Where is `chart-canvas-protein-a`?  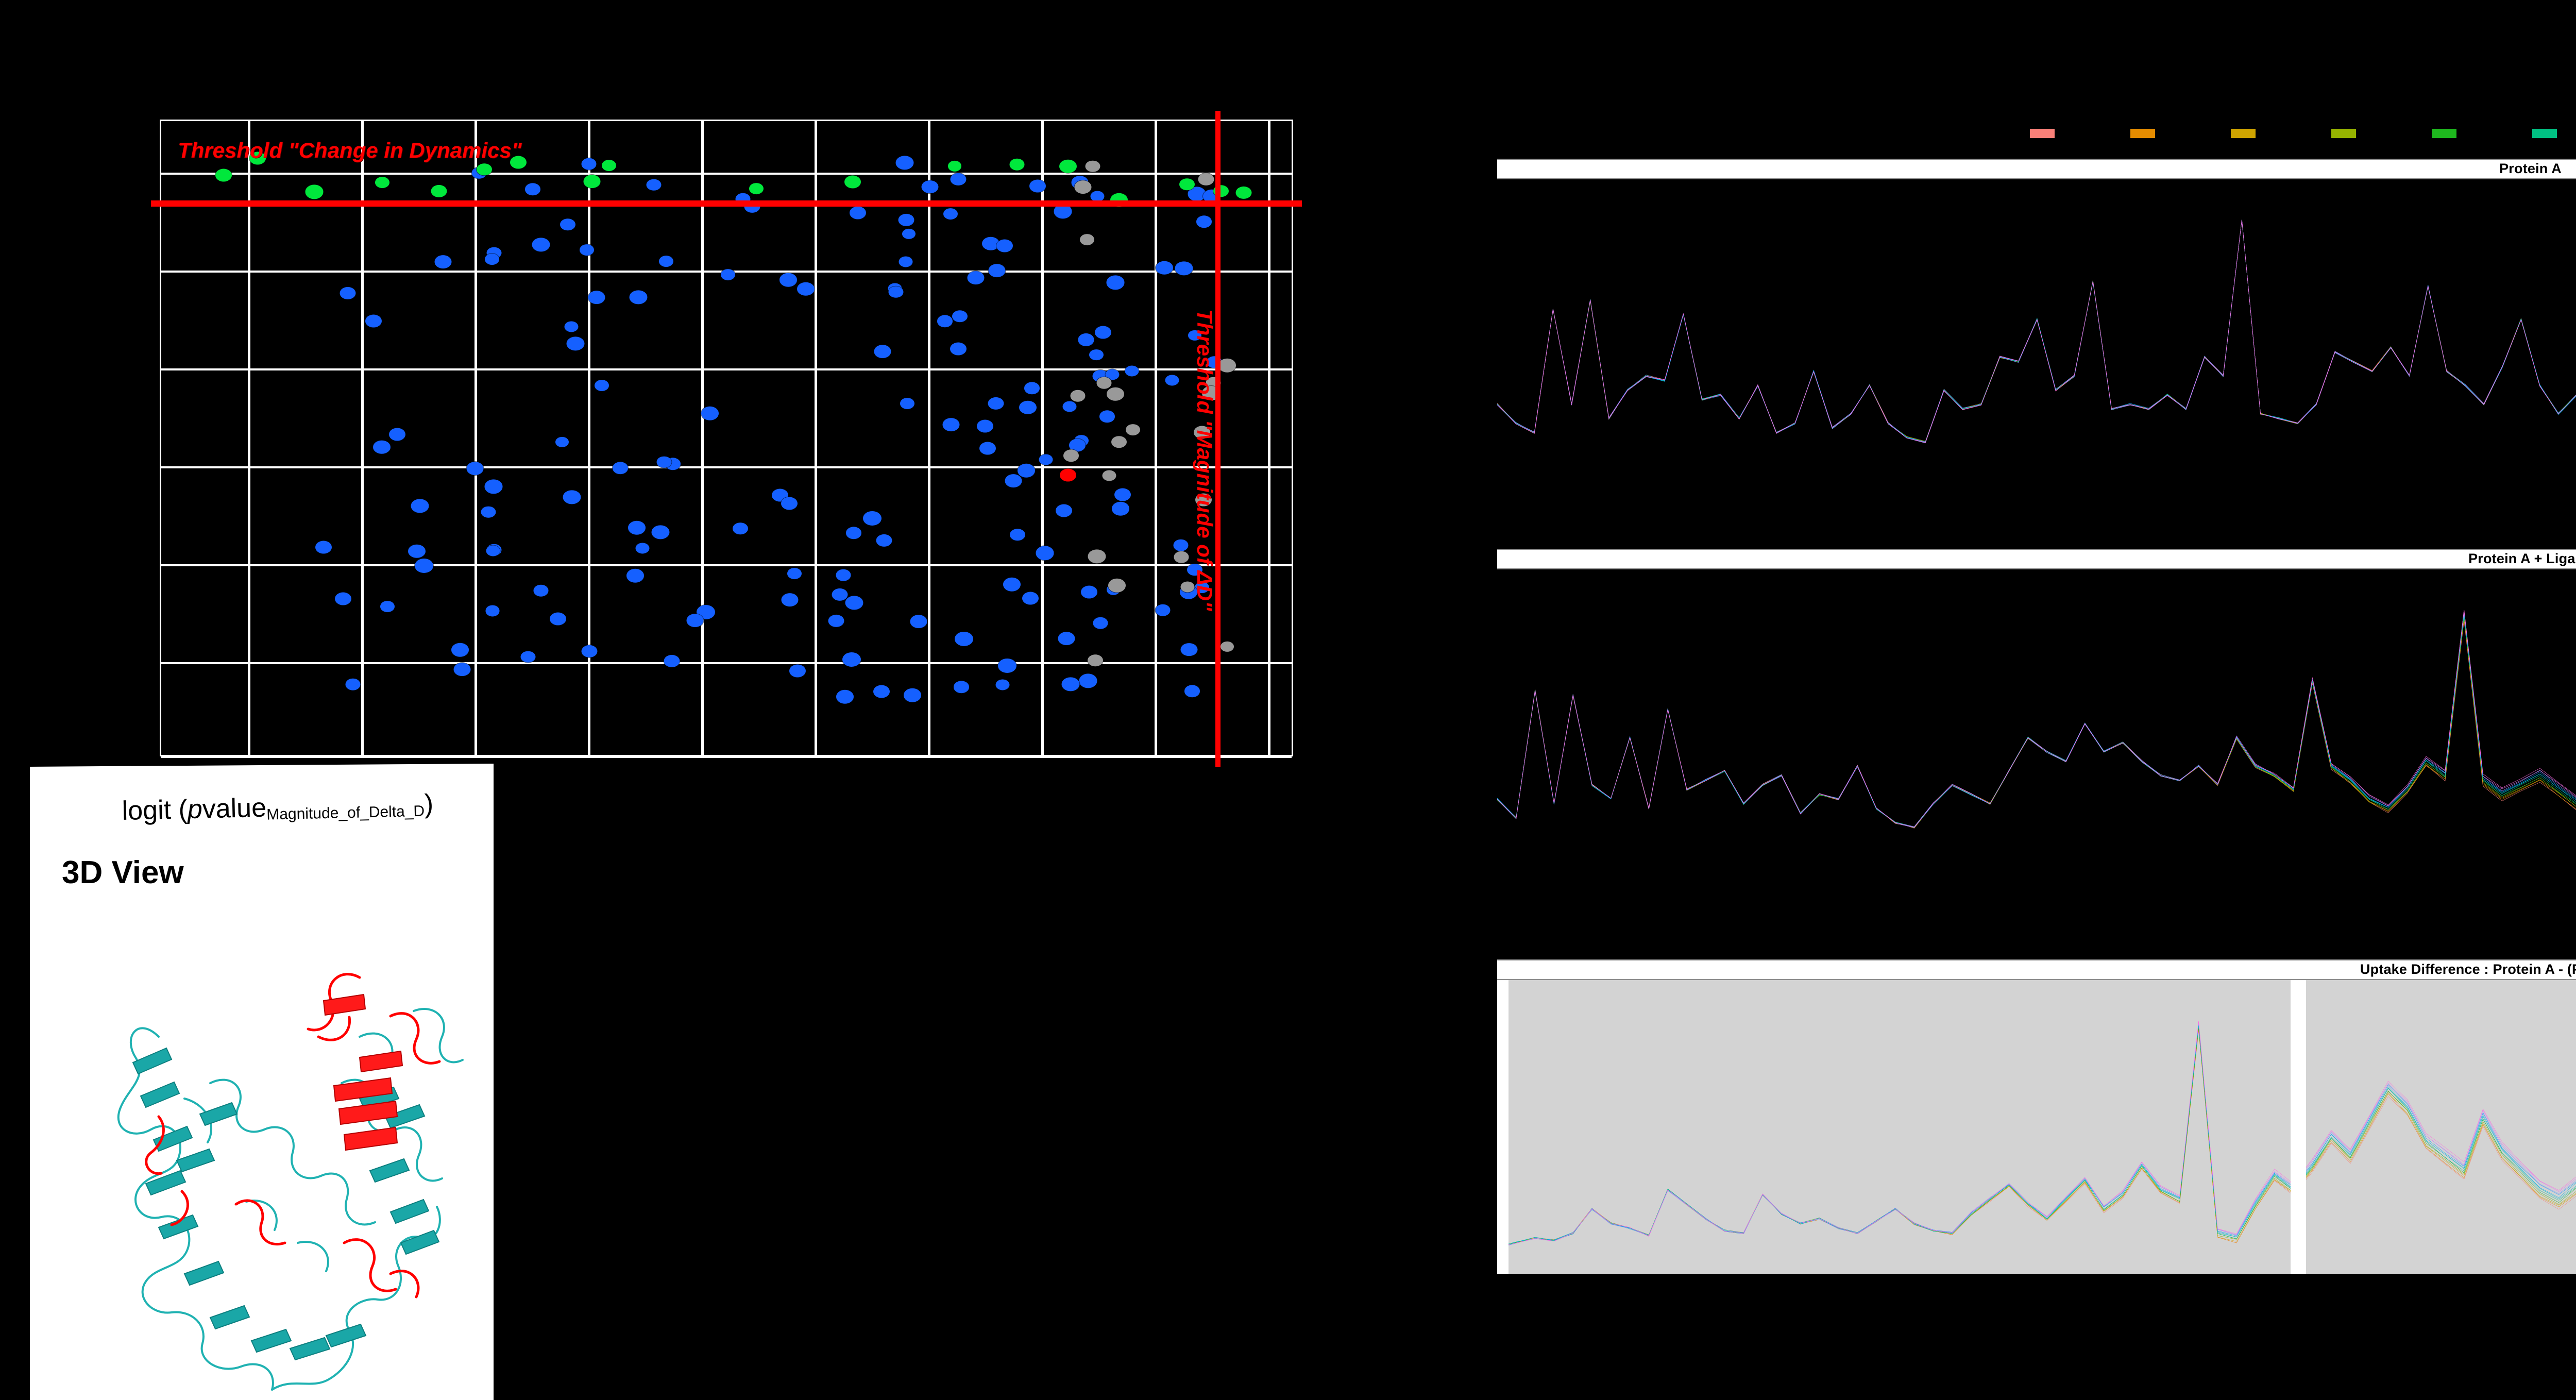 chart-canvas-protein-a is located at coordinates (2036, 323).